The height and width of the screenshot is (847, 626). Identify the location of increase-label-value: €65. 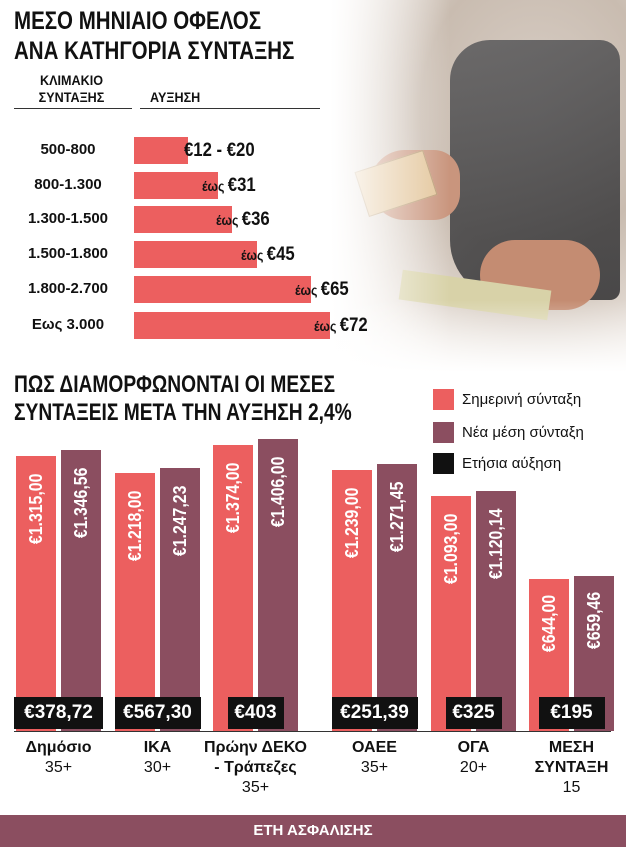
(334, 289).